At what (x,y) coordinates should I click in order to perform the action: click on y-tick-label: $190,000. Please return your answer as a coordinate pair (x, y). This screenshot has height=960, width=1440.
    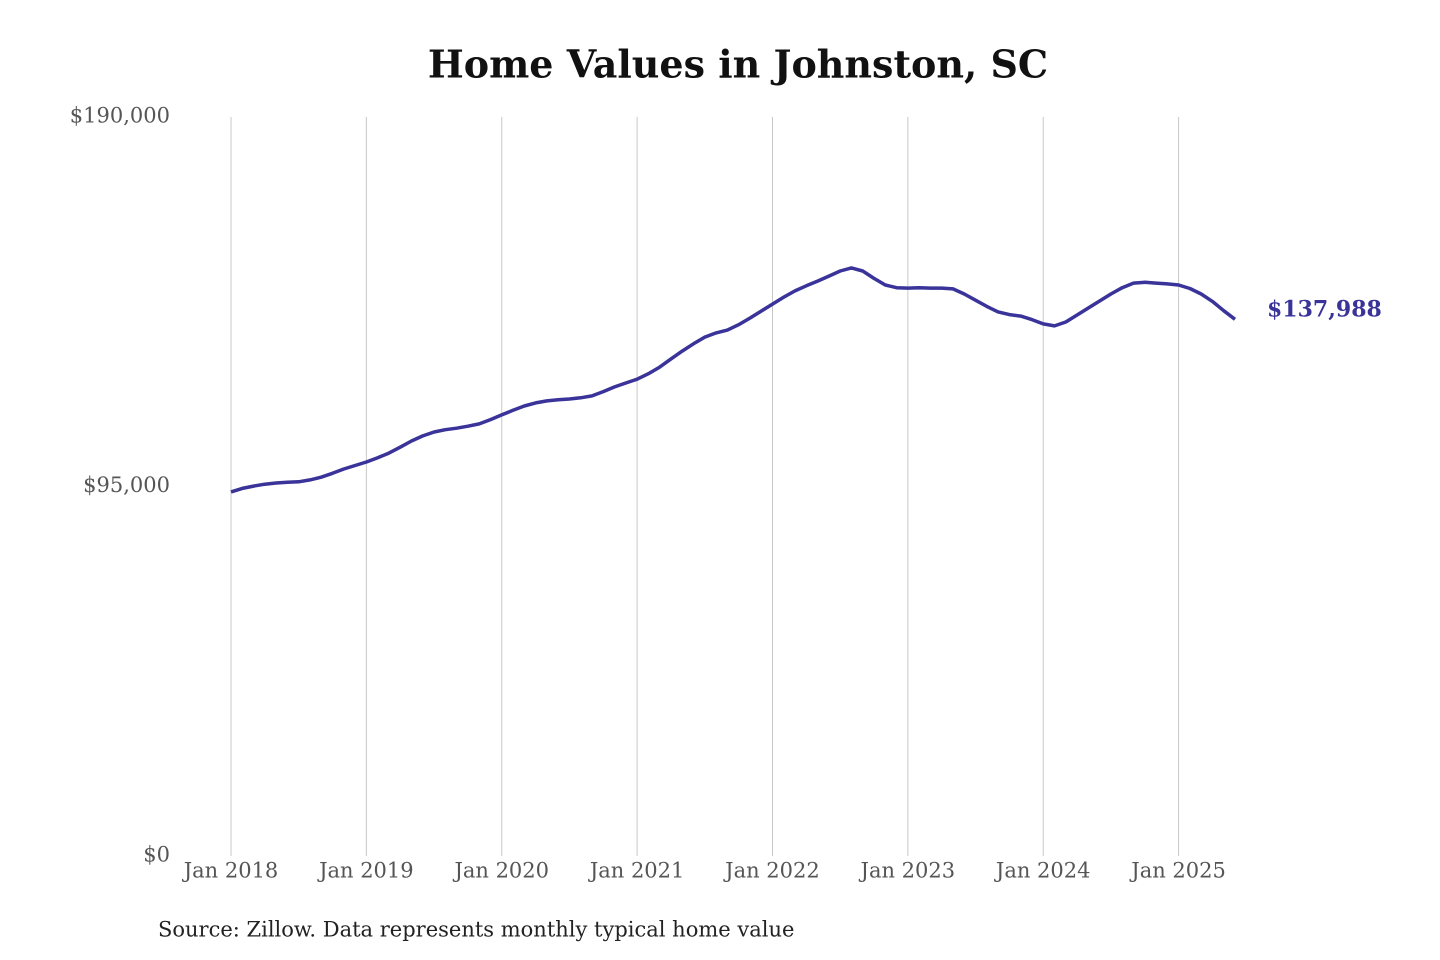
    Looking at the image, I should click on (120, 116).